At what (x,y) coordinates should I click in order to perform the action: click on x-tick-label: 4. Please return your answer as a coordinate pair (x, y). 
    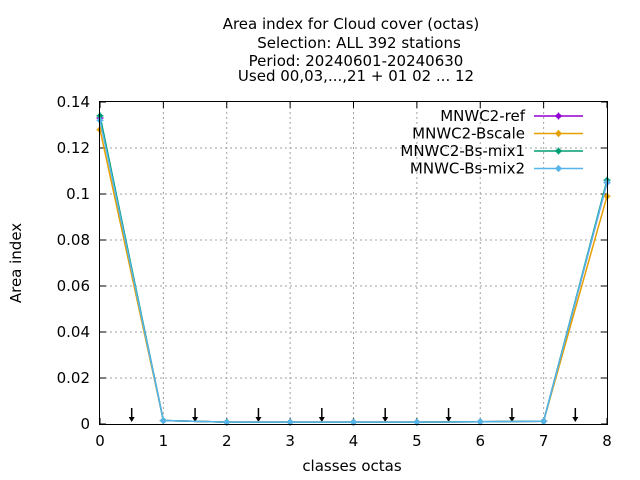
    Looking at the image, I should click on (354, 441).